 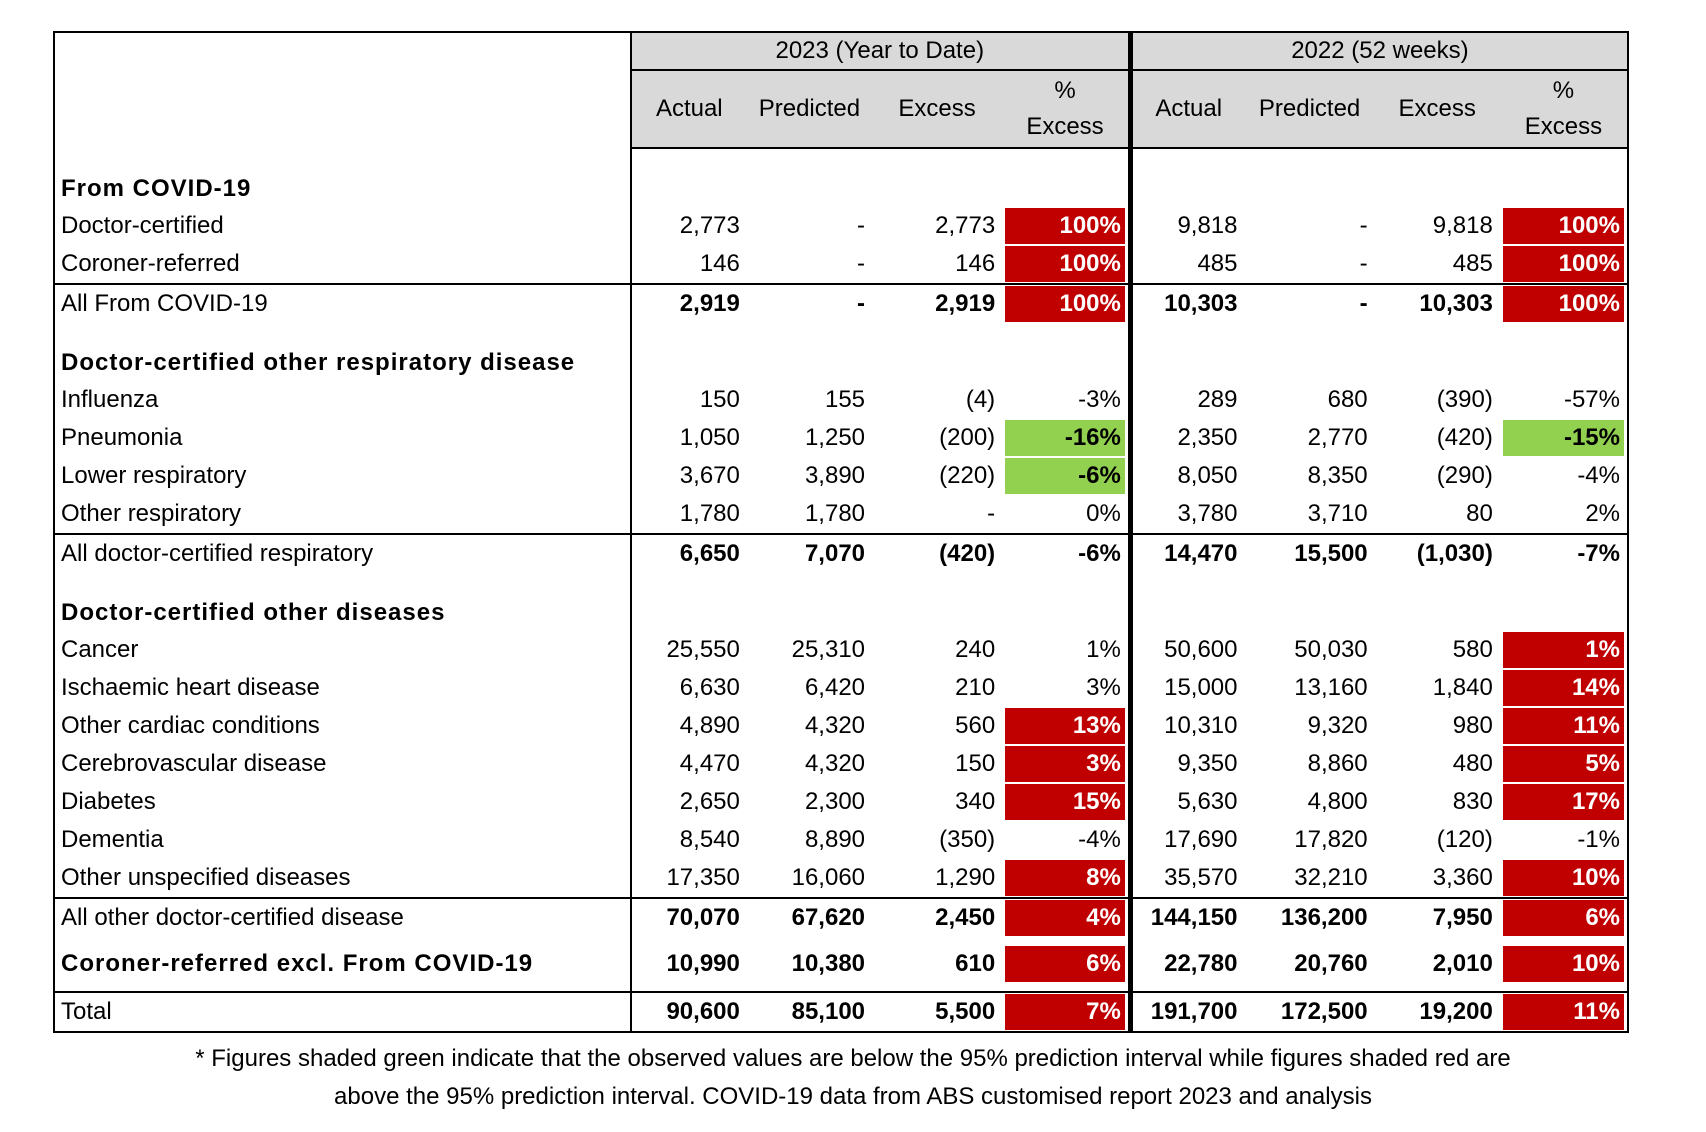 I want to click on cell-value: 136,200, so click(x=1324, y=917).